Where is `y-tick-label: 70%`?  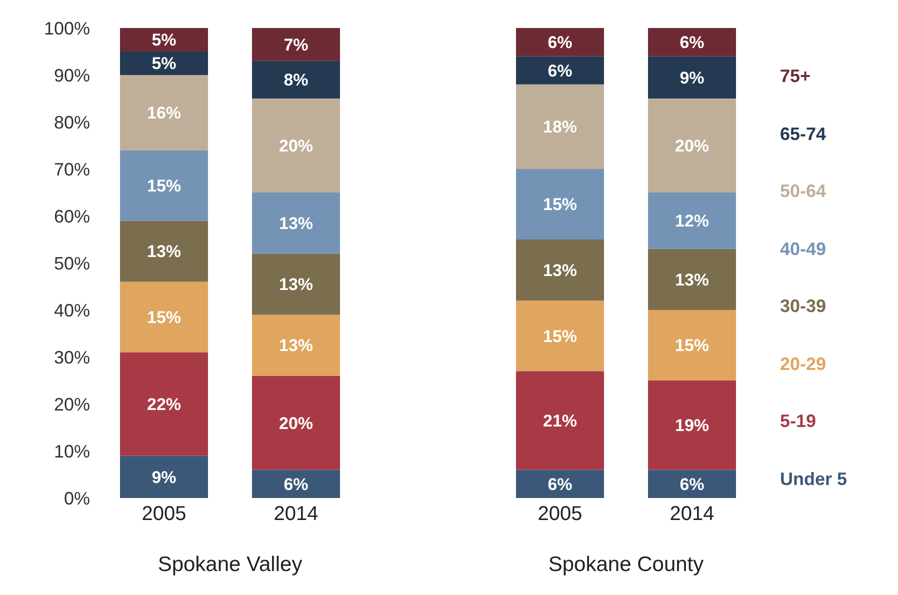
y-tick-label: 70% is located at coordinates (72, 169).